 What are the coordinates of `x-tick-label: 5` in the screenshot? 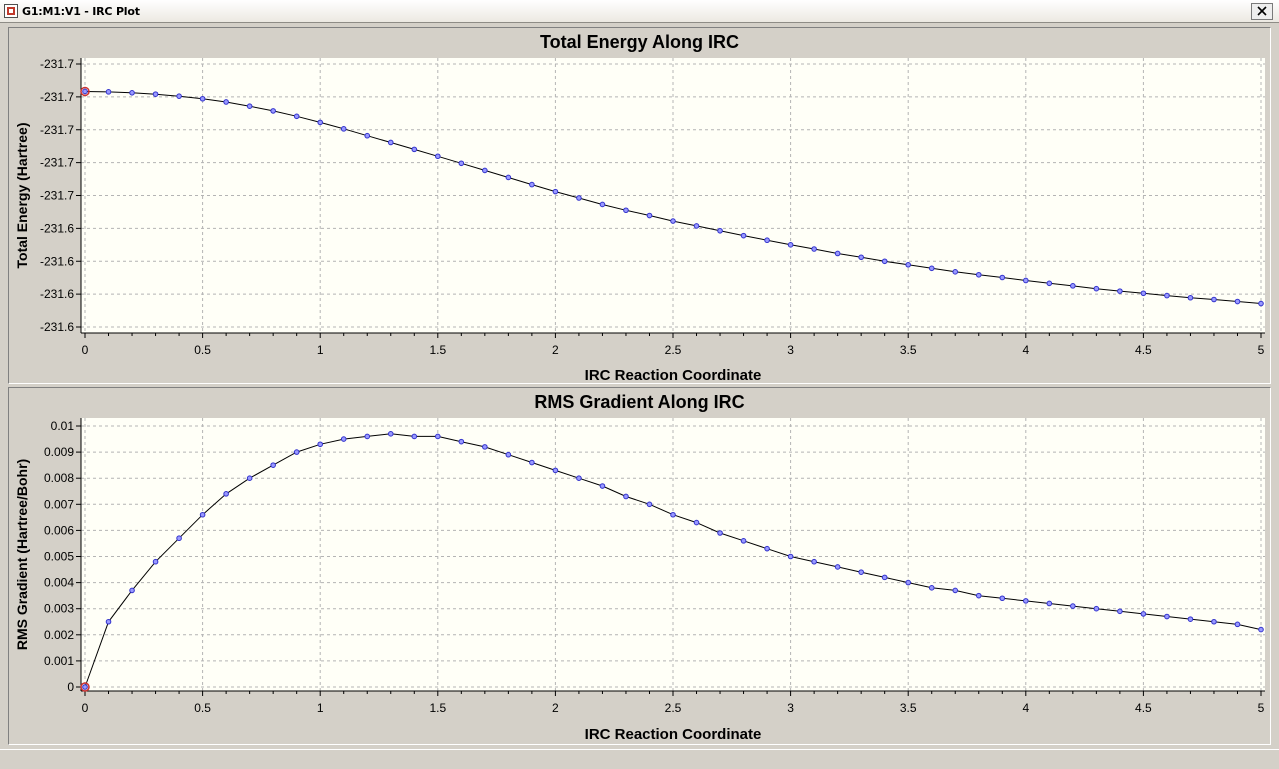 It's located at (1261, 708).